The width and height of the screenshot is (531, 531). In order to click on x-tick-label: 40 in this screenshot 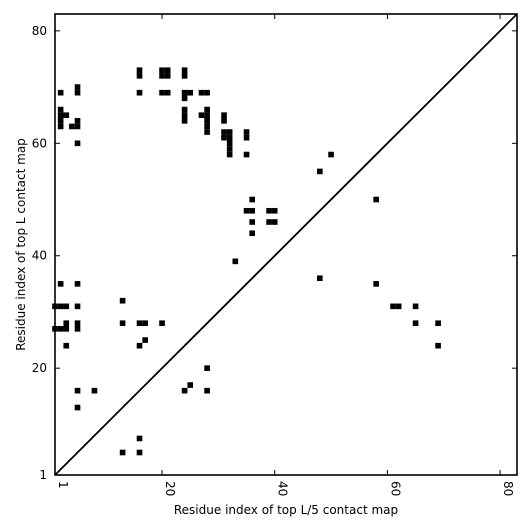, I will do `click(283, 488)`.